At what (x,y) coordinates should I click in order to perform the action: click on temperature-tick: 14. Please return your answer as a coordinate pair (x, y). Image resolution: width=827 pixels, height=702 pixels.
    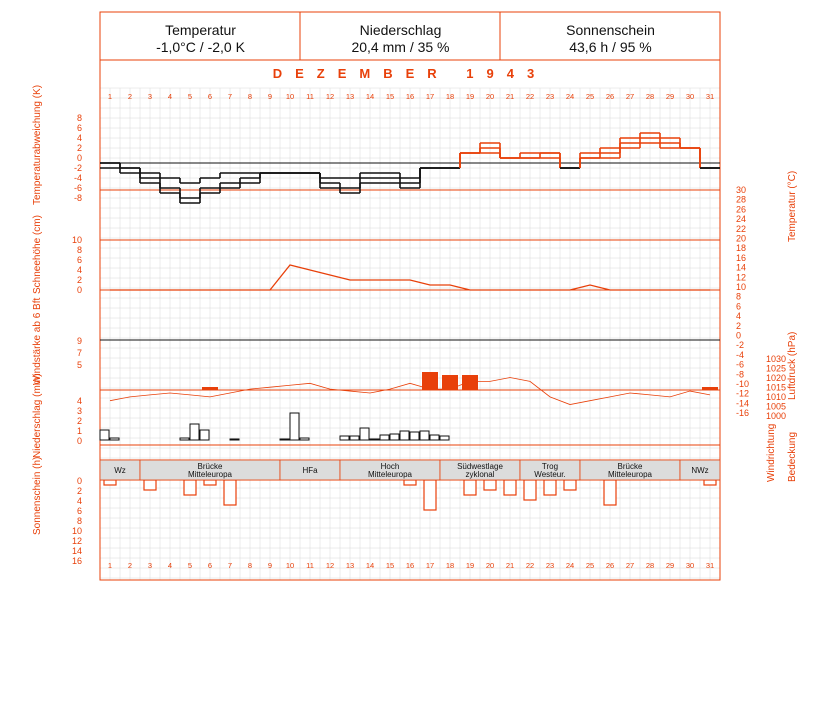
    Looking at the image, I should click on (741, 268).